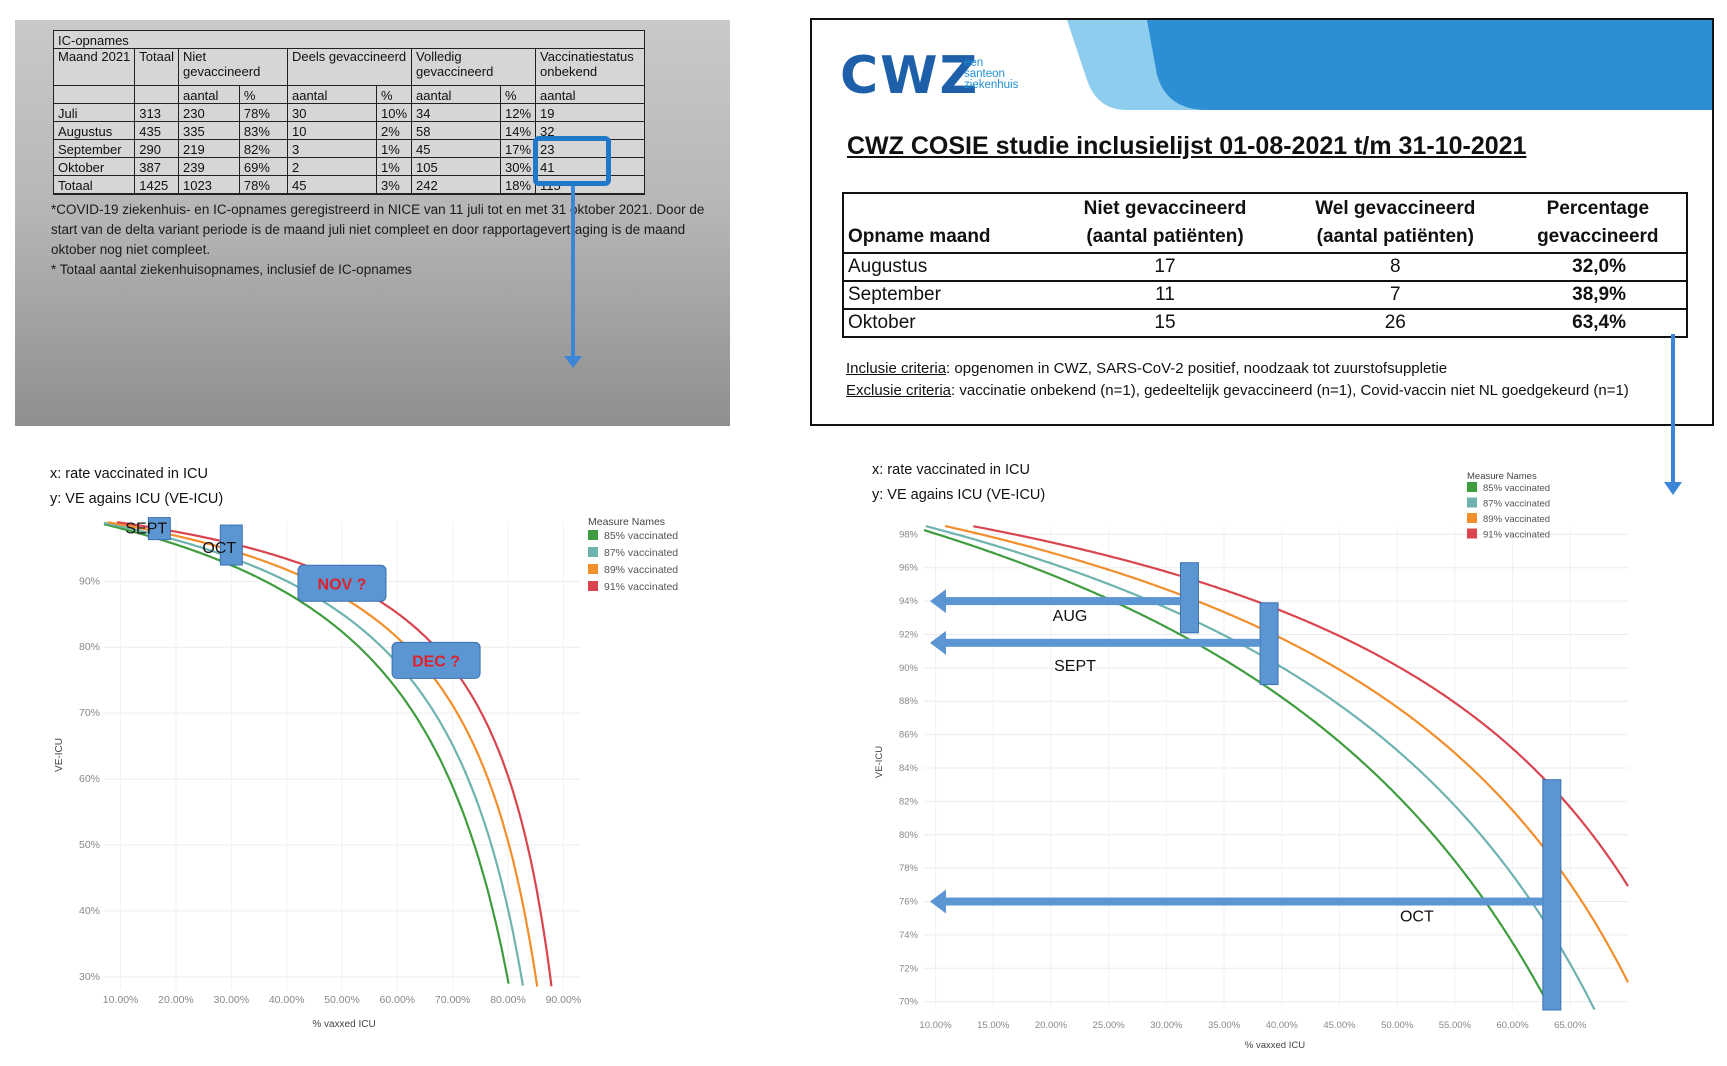  What do you see at coordinates (1417, 917) in the screenshot?
I see `annotation-label: OCT` at bounding box center [1417, 917].